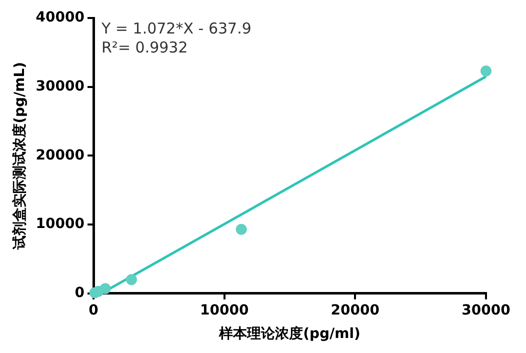  Describe the element at coordinates (60, 86) in the screenshot. I see `y-tick-label: 30000` at that location.